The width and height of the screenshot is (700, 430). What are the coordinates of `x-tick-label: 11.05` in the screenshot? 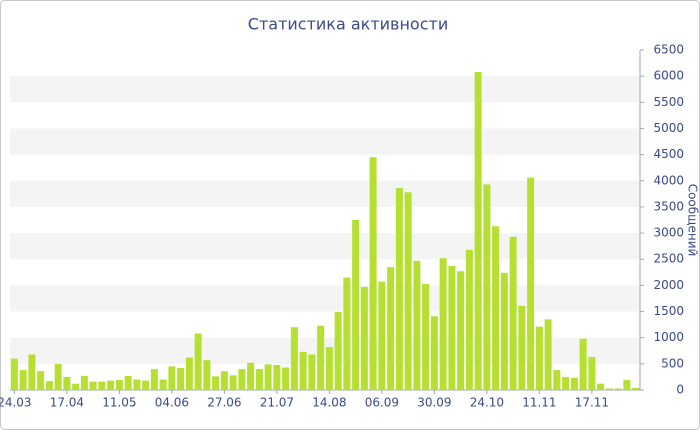 It's located at (119, 403).